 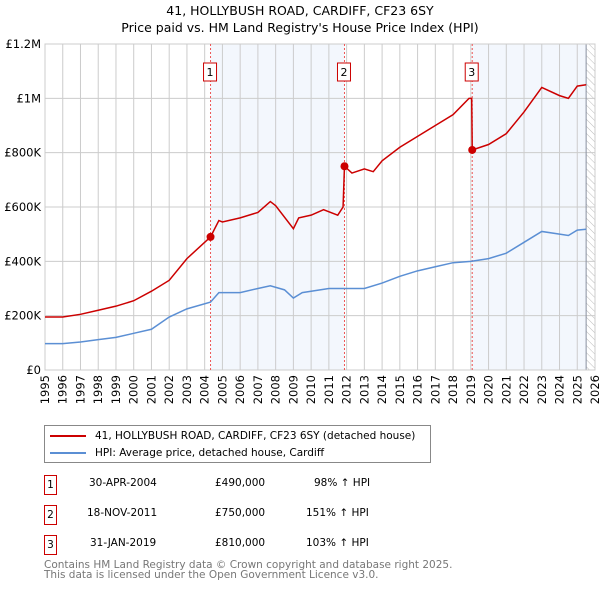 What do you see at coordinates (23, 44) in the screenshot?
I see `y-tick-label: £1.2M` at bounding box center [23, 44].